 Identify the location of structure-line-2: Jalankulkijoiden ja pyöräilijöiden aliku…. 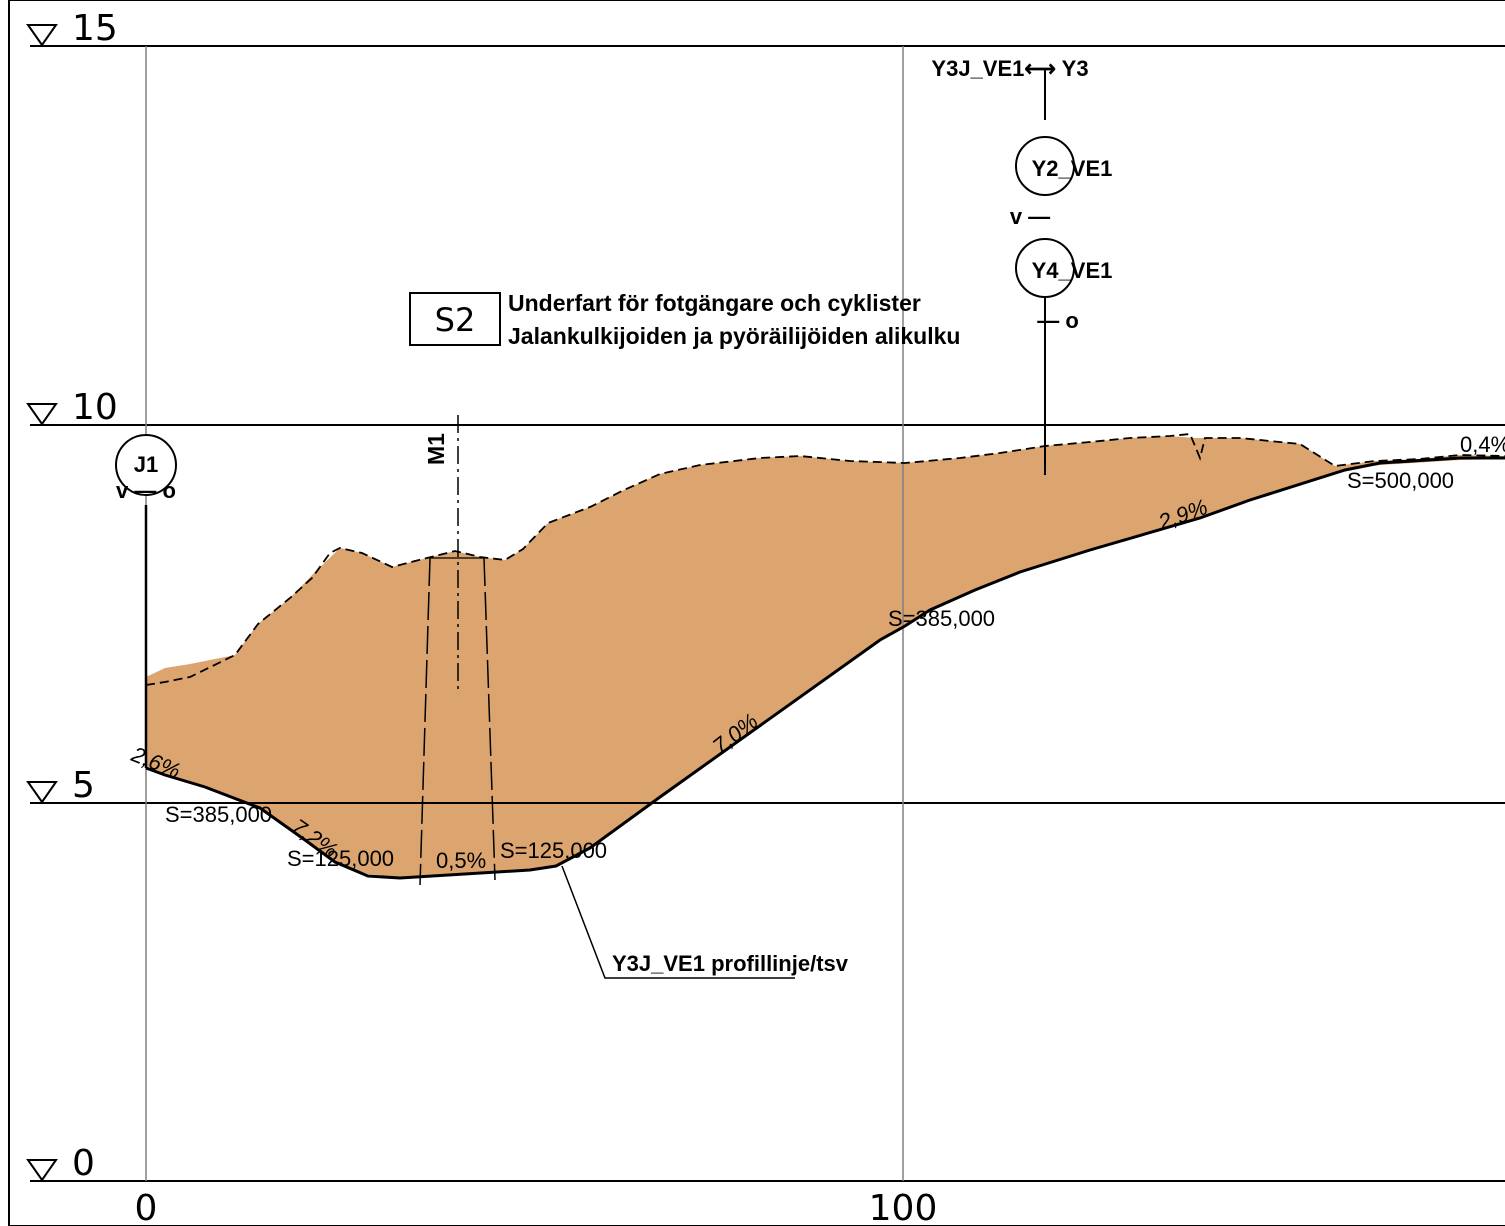
(734, 336).